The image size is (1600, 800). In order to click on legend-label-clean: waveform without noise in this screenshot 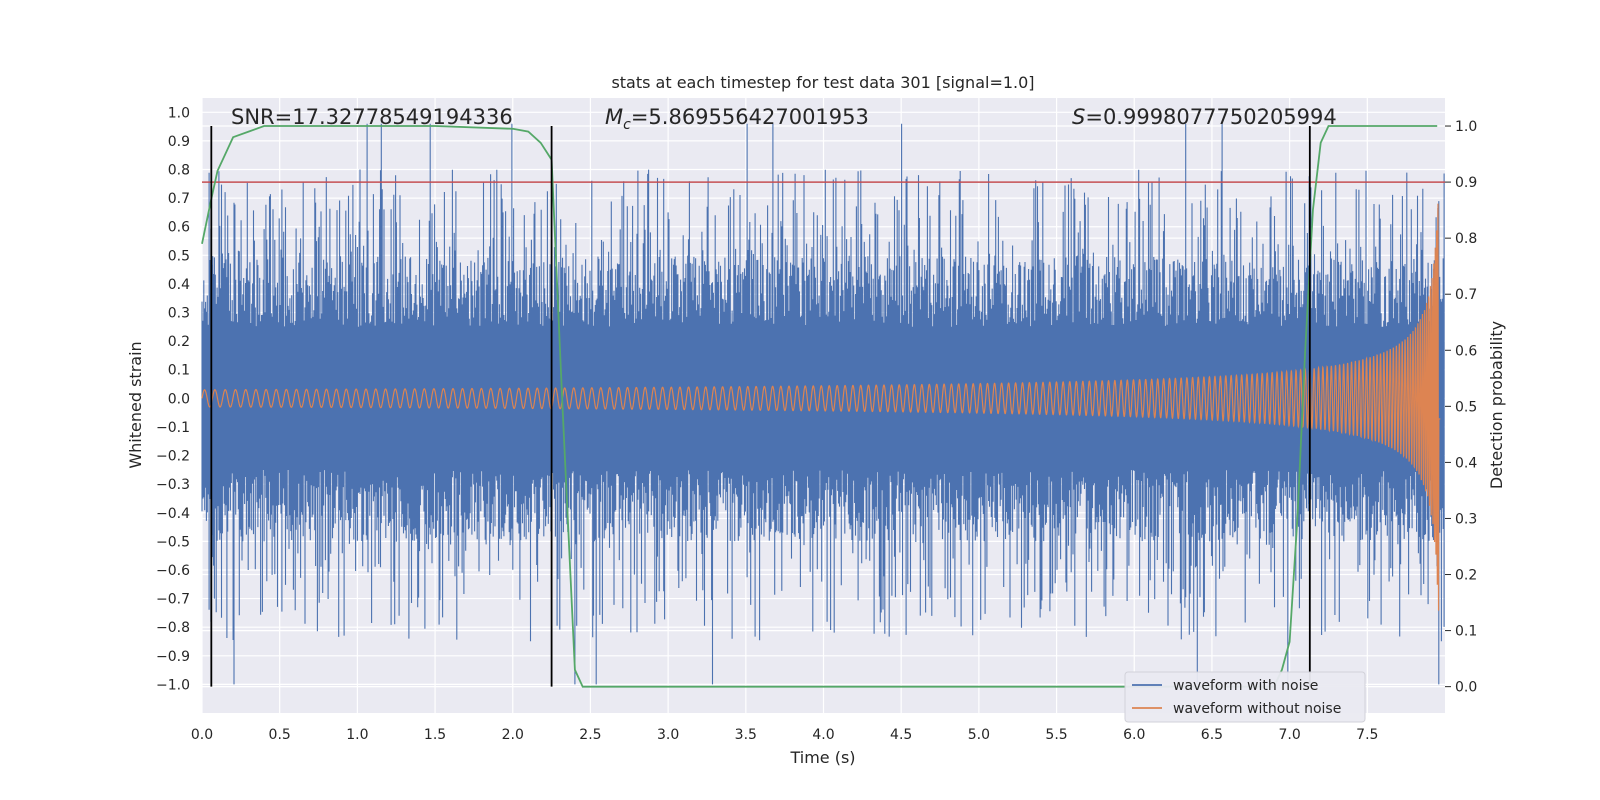, I will do `click(1257, 709)`.